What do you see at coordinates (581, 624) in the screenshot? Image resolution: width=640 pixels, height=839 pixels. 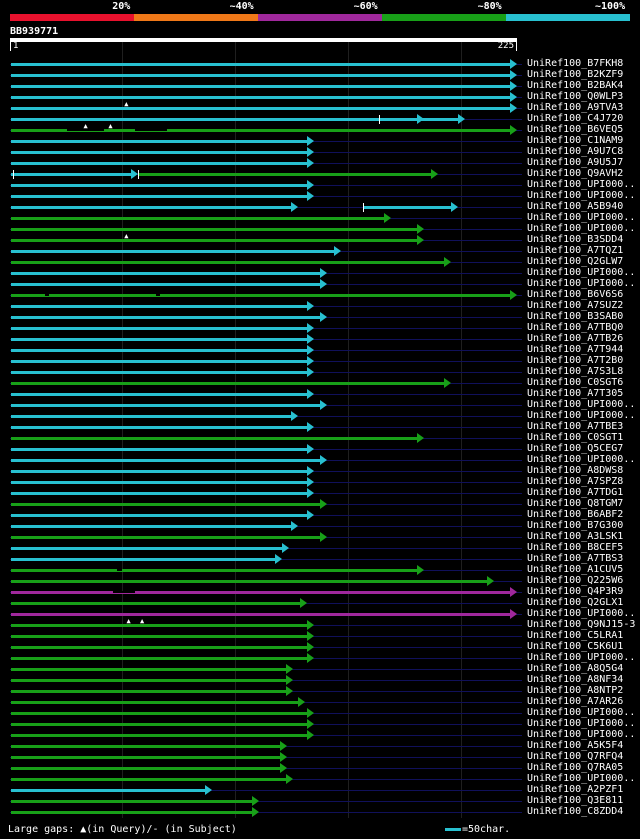 I see `hit-label: UniRef100_Q9NJ15-3` at bounding box center [581, 624].